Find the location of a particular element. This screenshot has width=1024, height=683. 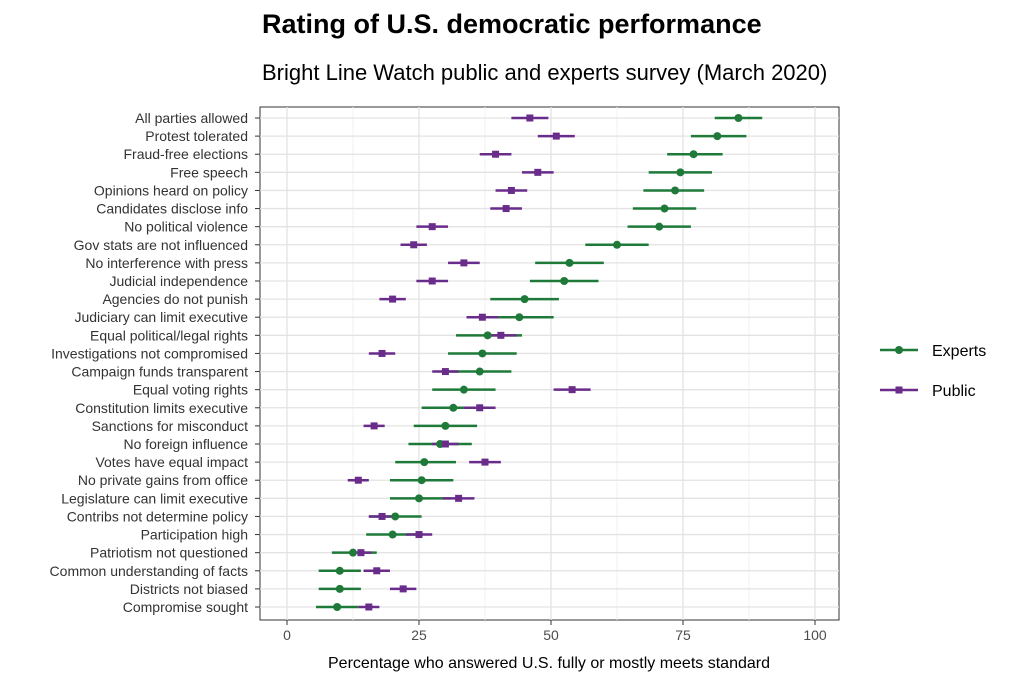

x-tick-label: 0 is located at coordinates (287, 635).